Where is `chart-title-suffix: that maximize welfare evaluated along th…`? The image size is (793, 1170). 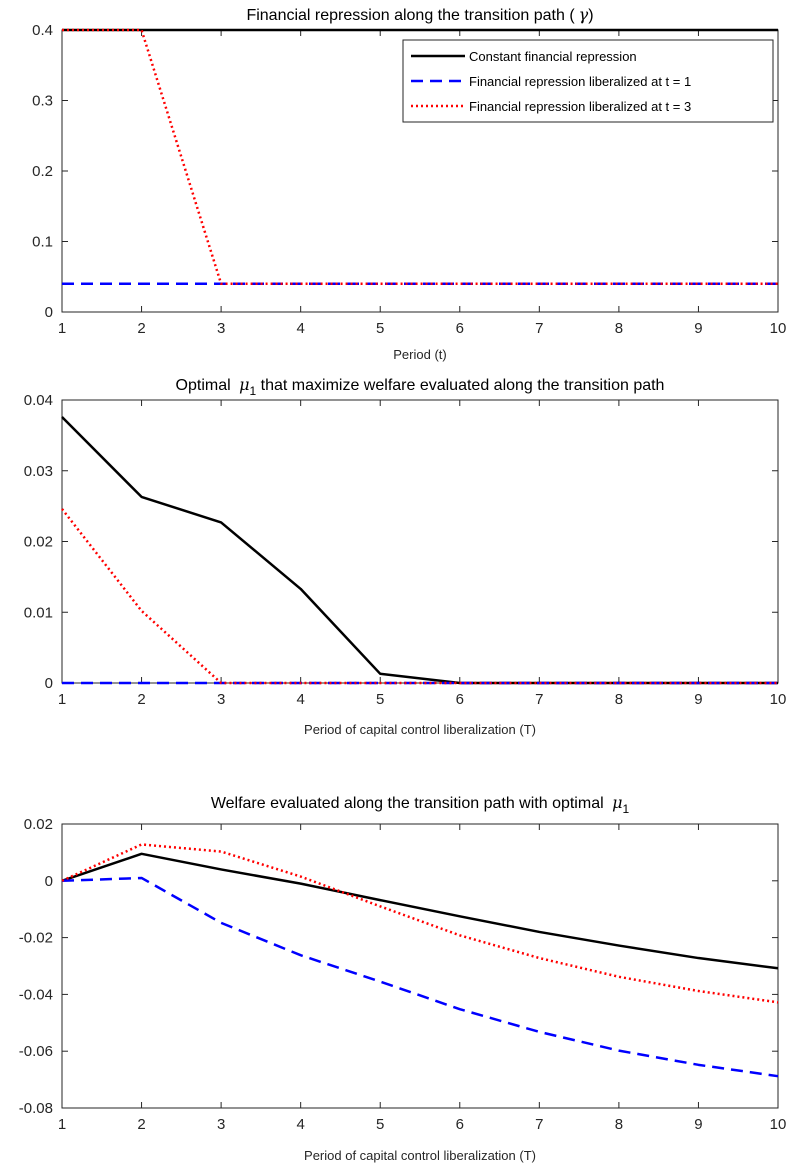
chart-title-suffix: that maximize welfare evaluated along th… is located at coordinates (460, 385).